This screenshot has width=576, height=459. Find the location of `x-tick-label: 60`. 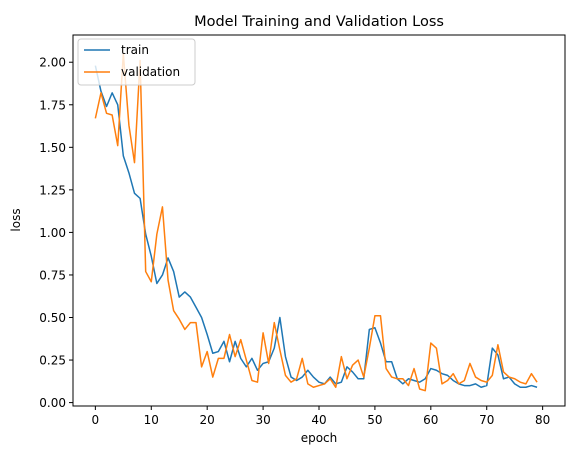

x-tick-label: 60 is located at coordinates (430, 420).